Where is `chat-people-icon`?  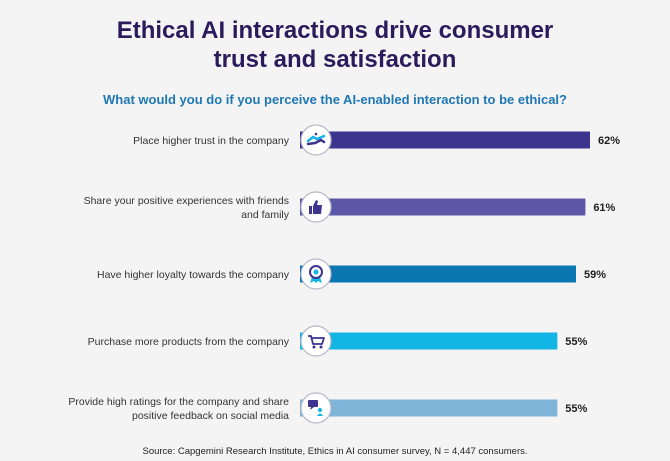
chat-people-icon is located at coordinates (315, 408).